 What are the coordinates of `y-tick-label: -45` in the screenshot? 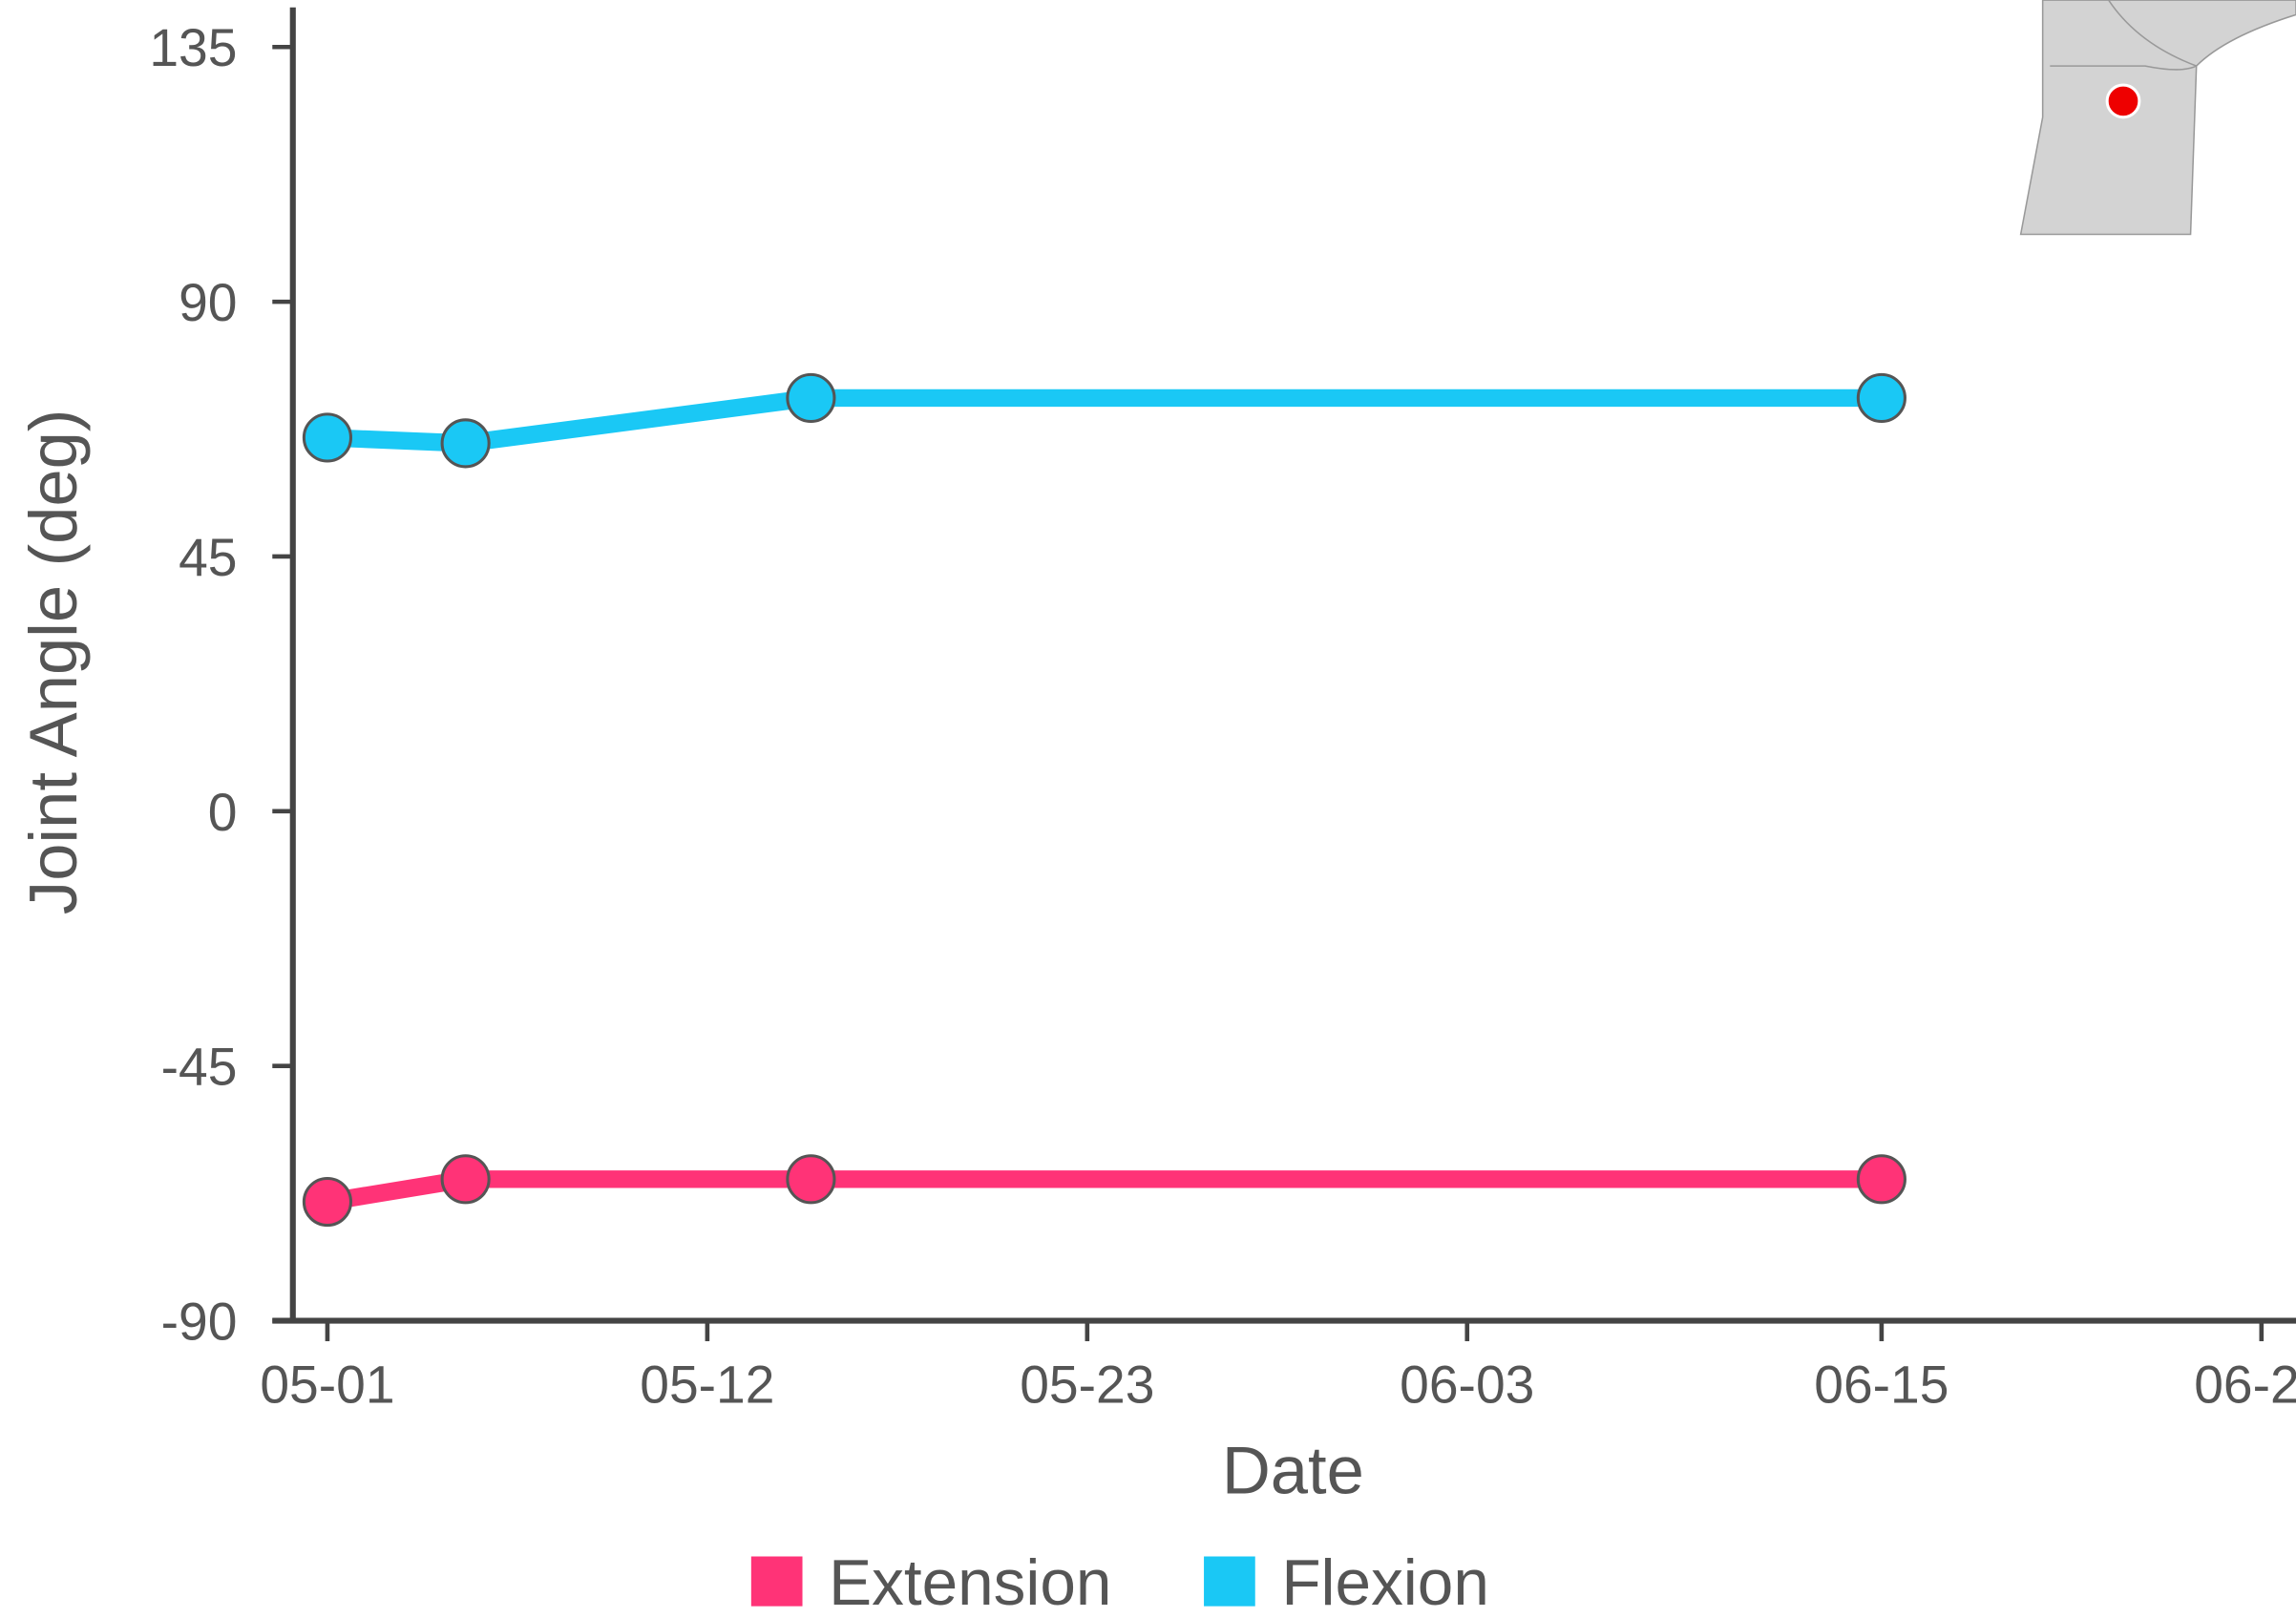 It's located at (199, 1067).